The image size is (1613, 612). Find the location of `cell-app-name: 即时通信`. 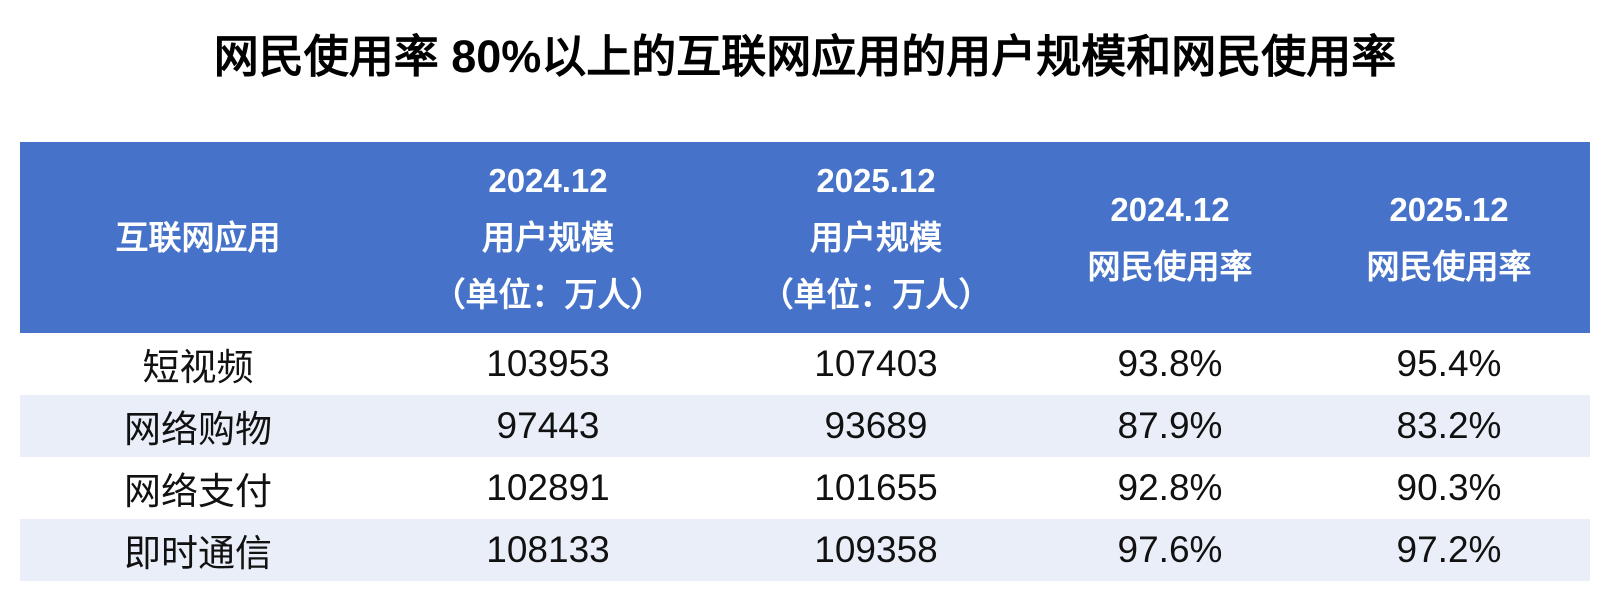

cell-app-name: 即时通信 is located at coordinates (198, 553).